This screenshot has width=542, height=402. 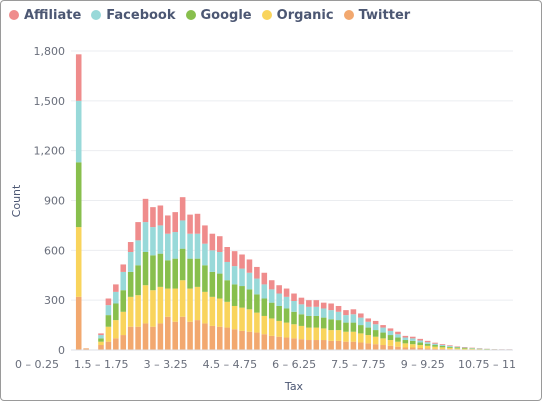 I want to click on x-tick-label: 7.5 – 7.75, so click(x=358, y=364).